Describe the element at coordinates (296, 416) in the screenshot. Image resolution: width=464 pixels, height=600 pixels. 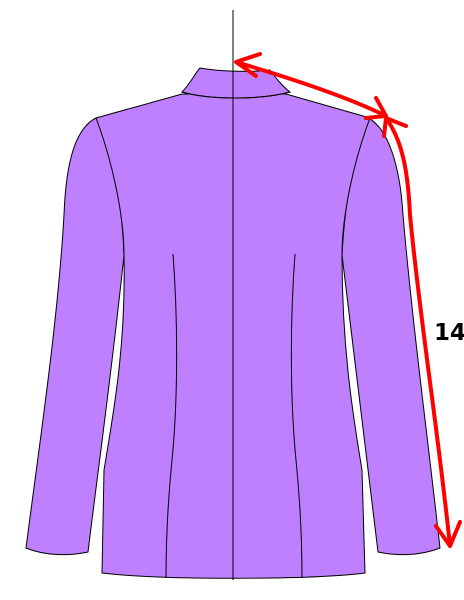
I see `right-back-seam` at that location.